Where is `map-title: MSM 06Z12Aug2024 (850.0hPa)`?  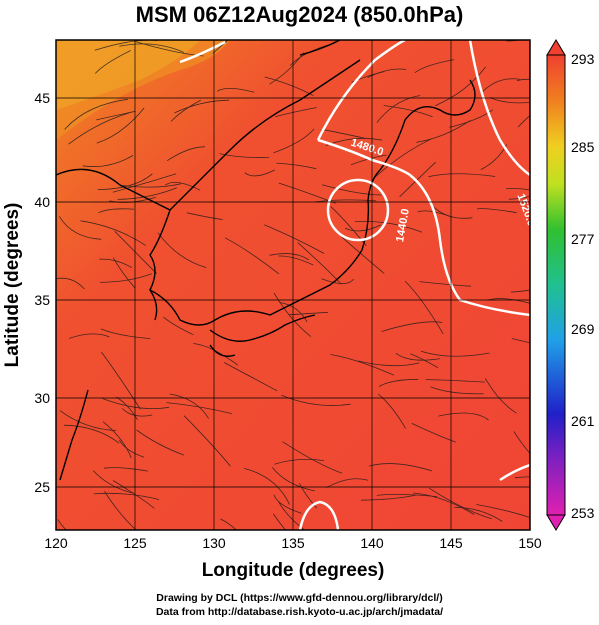
map-title: MSM 06Z12Aug2024 (850.0hPa) is located at coordinates (299, 14).